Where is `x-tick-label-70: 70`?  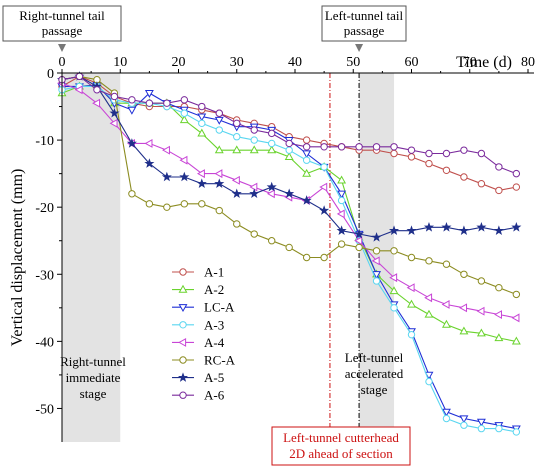 x-tick-label-70: 70 is located at coordinates (470, 62).